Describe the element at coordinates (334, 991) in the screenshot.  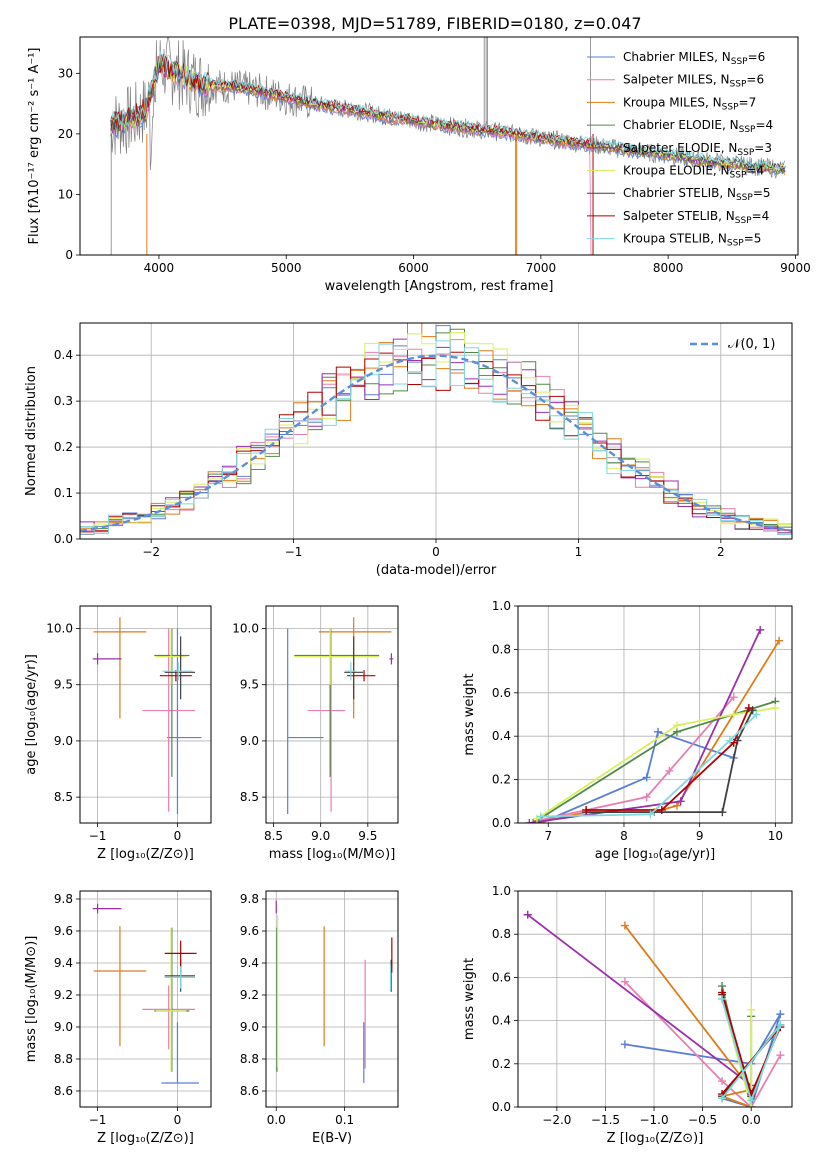
I see `mass_vs_ebv-marks` at that location.